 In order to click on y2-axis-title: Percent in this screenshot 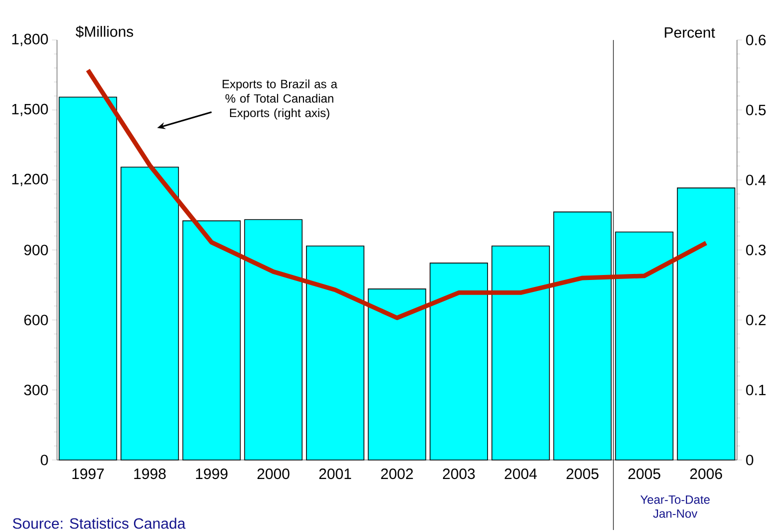, I will do `click(690, 32)`.